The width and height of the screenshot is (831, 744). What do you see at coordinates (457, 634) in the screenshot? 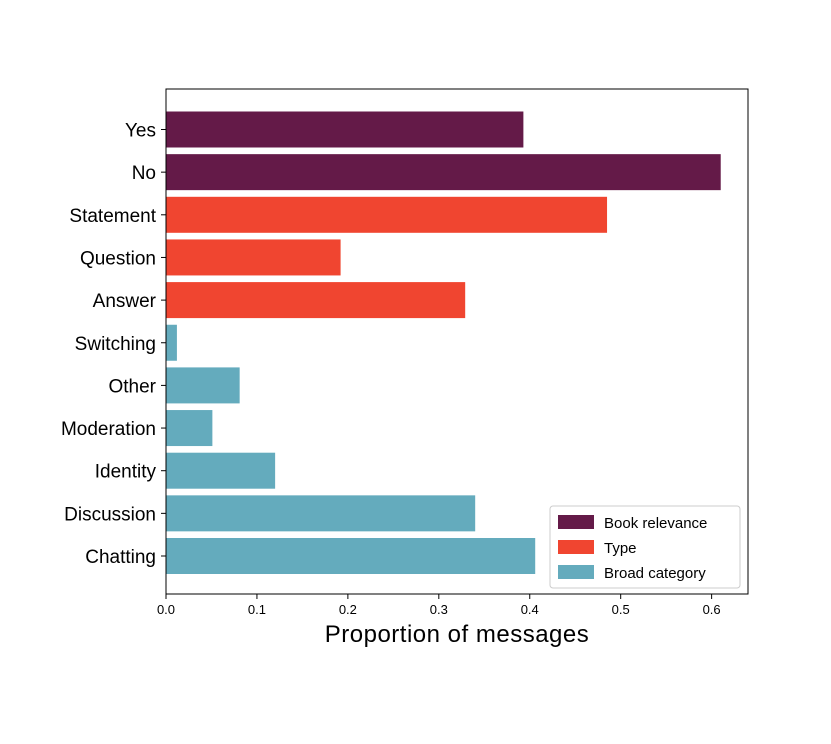
I see `x-axis-title: Proportion of messages` at bounding box center [457, 634].